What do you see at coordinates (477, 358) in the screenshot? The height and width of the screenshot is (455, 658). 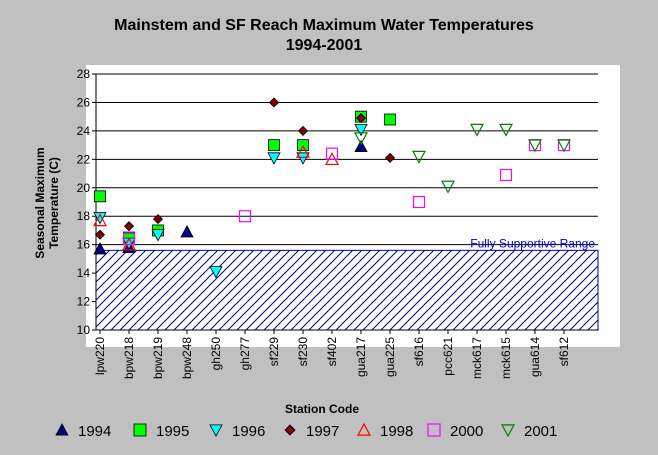 I see `x-tick-label-mck617: mck617` at bounding box center [477, 358].